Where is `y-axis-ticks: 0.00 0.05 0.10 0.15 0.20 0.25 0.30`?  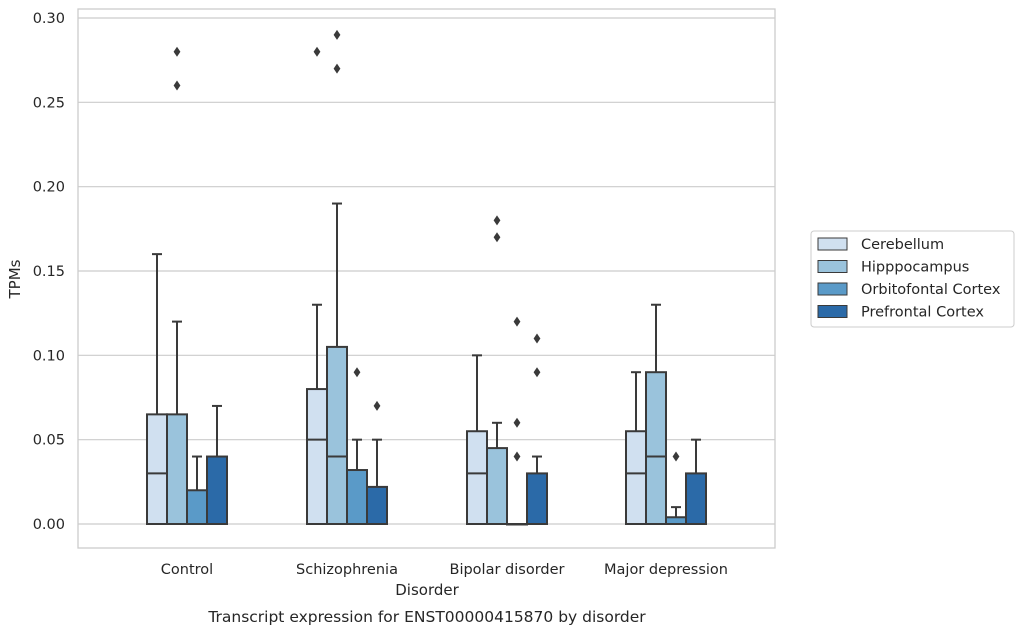
y-axis-ticks: 0.00 0.05 0.10 0.15 0.20 0.25 0.30 is located at coordinates (49, 272).